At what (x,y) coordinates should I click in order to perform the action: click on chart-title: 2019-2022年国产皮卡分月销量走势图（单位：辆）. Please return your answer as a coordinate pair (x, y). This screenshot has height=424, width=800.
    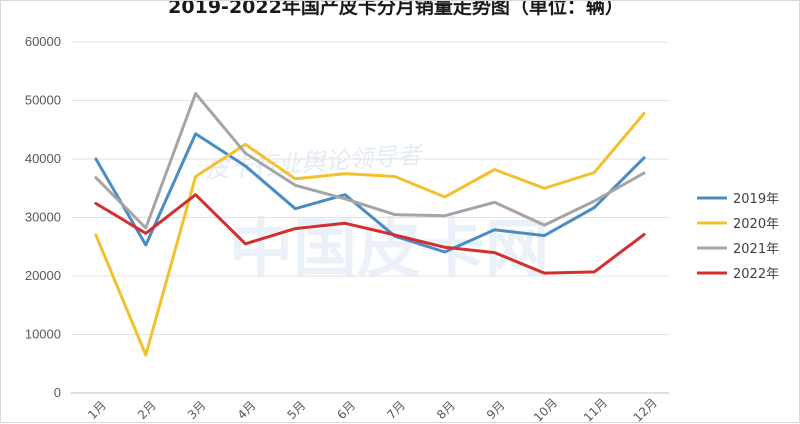
    Looking at the image, I should click on (396, 9).